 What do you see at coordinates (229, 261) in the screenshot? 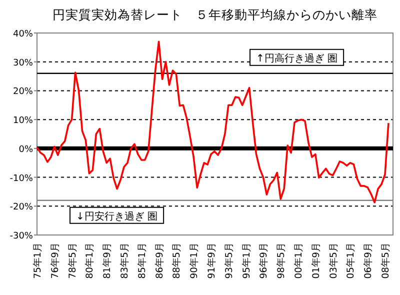
I see `x-tick-label: 93年5月` at bounding box center [229, 261].